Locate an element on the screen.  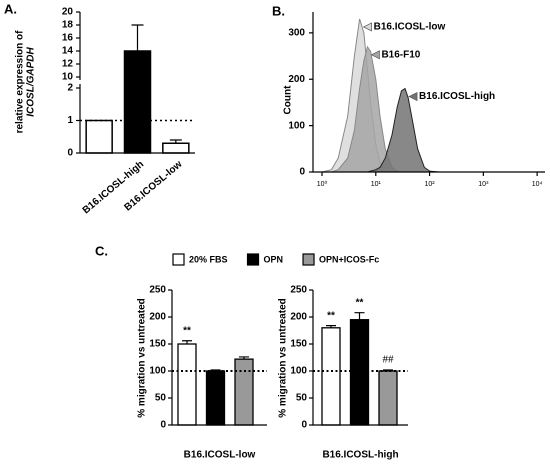
x-tick-label: 10³ is located at coordinates (483, 184).